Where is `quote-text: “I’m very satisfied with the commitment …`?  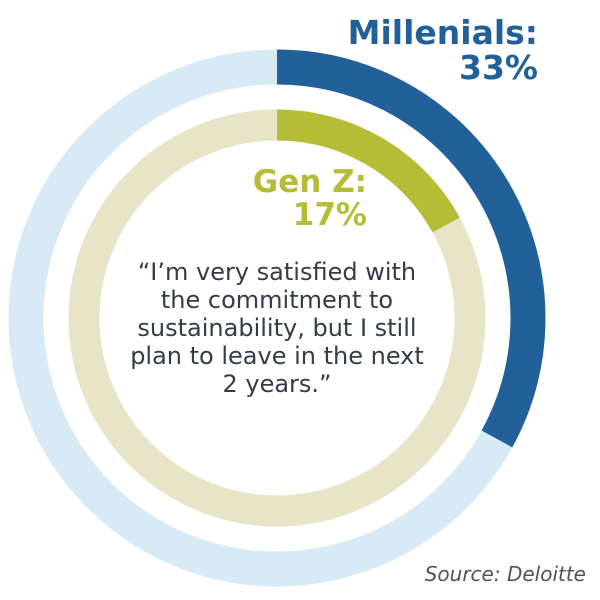
quote-text: “I’m very satisfied with the commitment … is located at coordinates (277, 328).